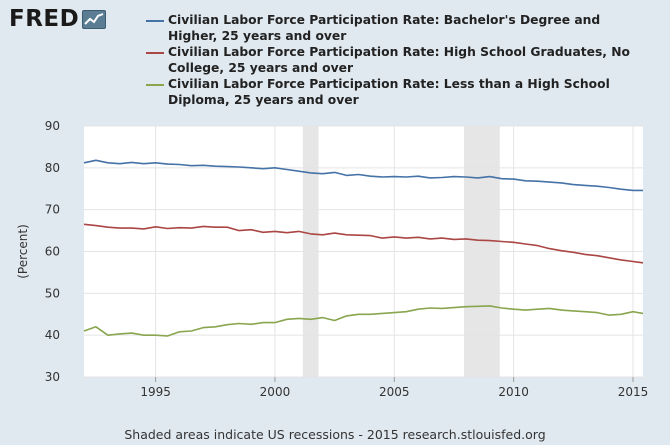 This screenshot has width=670, height=445. What do you see at coordinates (52, 168) in the screenshot?
I see `y-tick-label: 80` at bounding box center [52, 168].